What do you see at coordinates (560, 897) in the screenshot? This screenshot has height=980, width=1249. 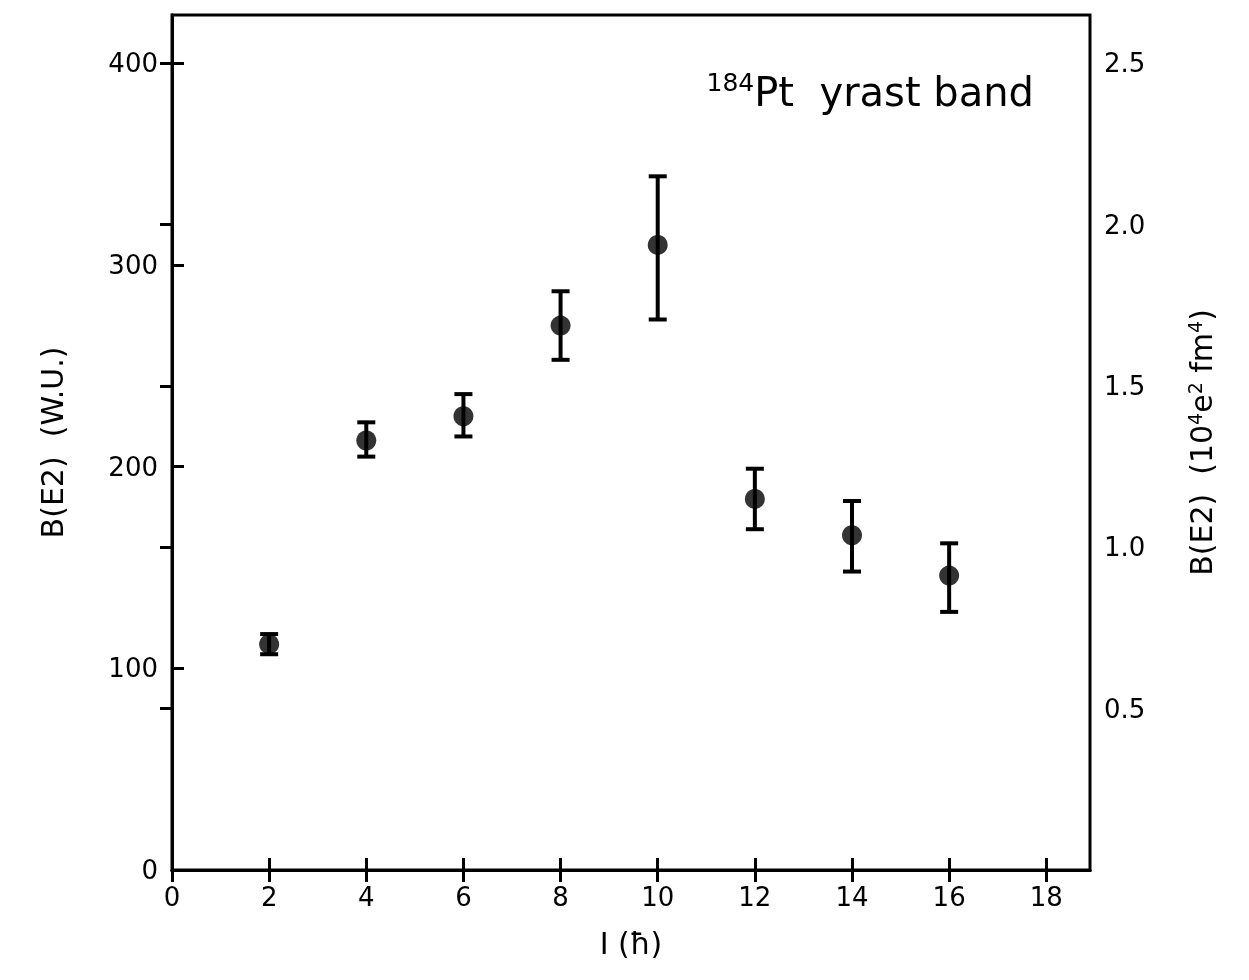 I see `x-tick-label: 8` at bounding box center [560, 897].